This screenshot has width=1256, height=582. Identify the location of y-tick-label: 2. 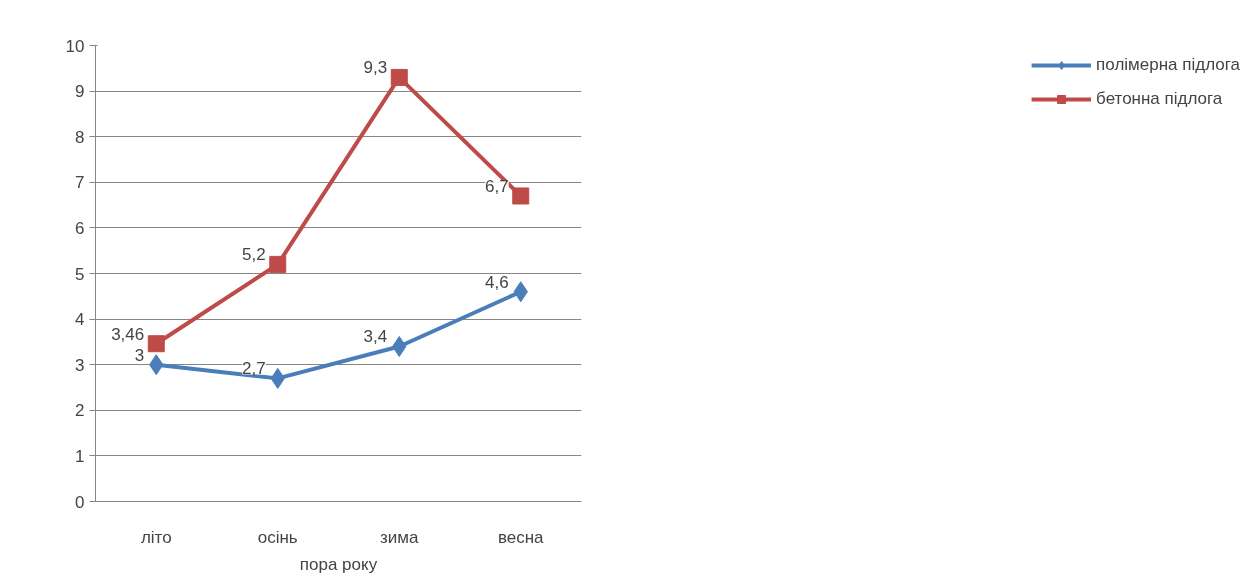
(80, 411).